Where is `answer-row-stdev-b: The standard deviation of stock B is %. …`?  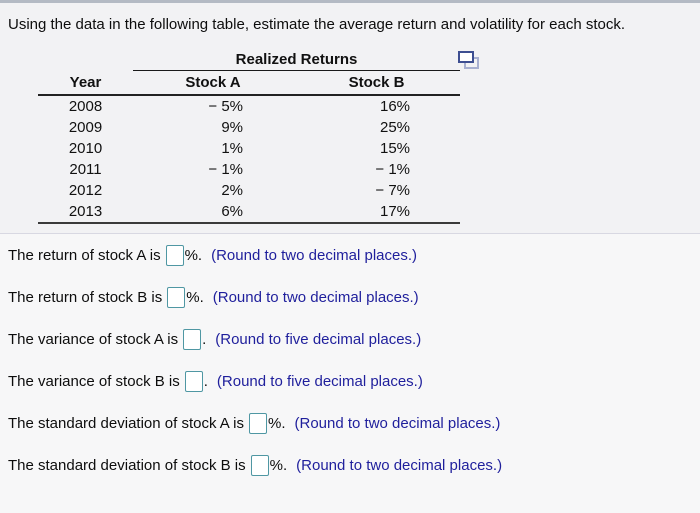
answer-row-stdev-b: The standard deviation of stock B is %. … is located at coordinates (350, 465).